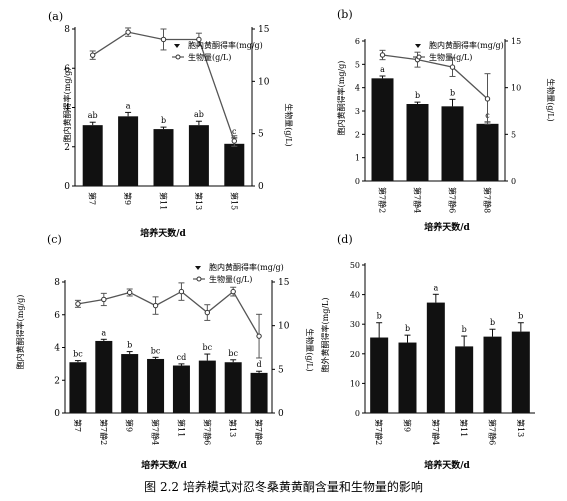  What do you see at coordinates (234, 201) in the screenshot?
I see `x-tick-label: 第15` at bounding box center [234, 201].